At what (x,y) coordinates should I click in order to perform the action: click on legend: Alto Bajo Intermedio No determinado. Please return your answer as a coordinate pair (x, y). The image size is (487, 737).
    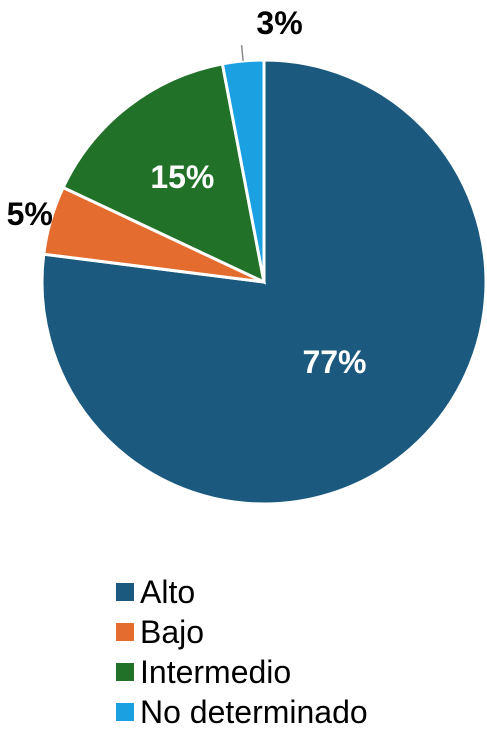
    Looking at the image, I should click on (242, 652).